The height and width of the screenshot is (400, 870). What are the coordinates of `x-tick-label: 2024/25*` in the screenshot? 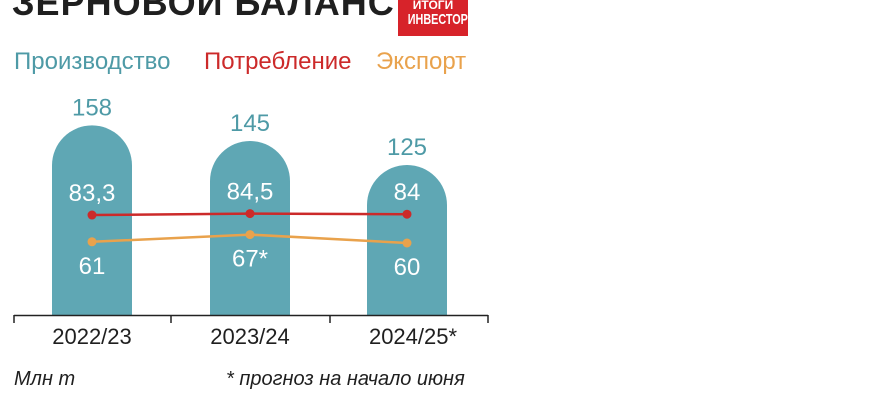 It's located at (413, 336).